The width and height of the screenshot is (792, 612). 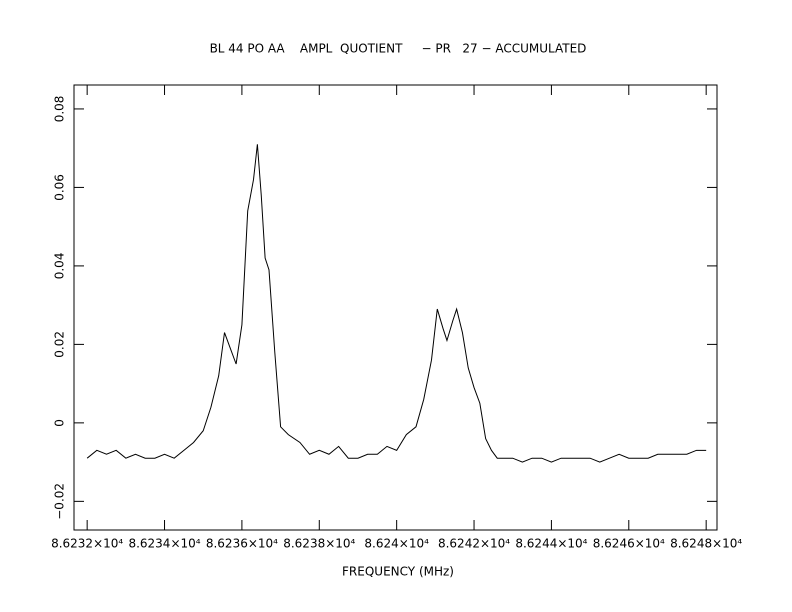 I want to click on y-tick-label: 0.06, so click(x=60, y=187).